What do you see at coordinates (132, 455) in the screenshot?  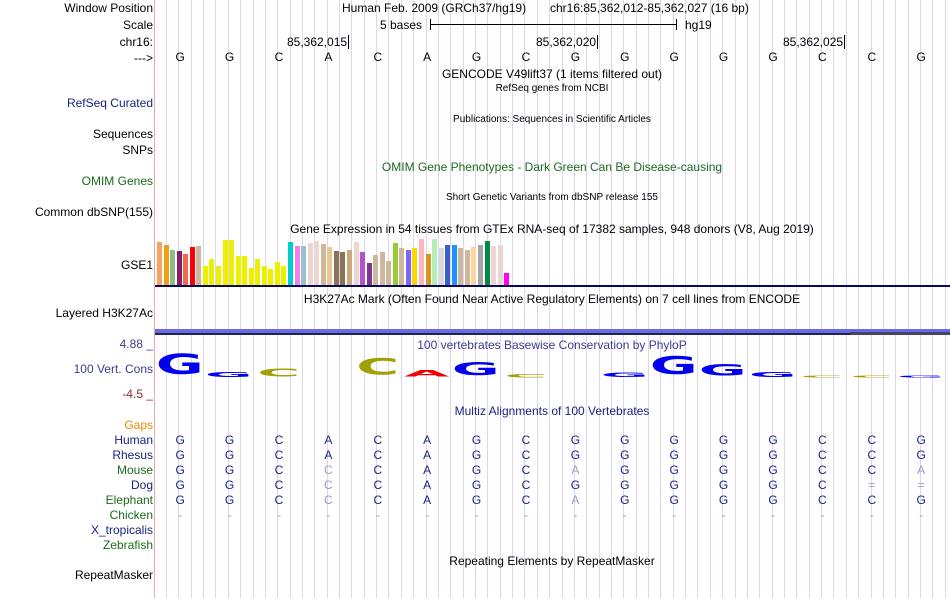 I see `species-label-rhesus: Rhesus` at bounding box center [132, 455].